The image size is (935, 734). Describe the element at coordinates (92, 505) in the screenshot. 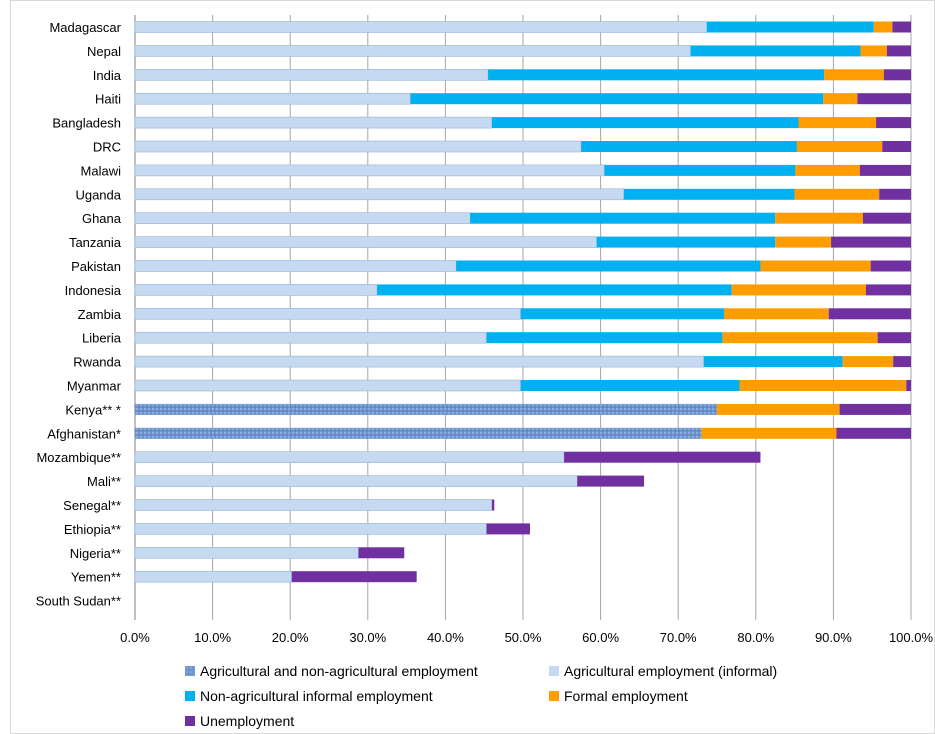

I see `category-label: Senegal**` at that location.